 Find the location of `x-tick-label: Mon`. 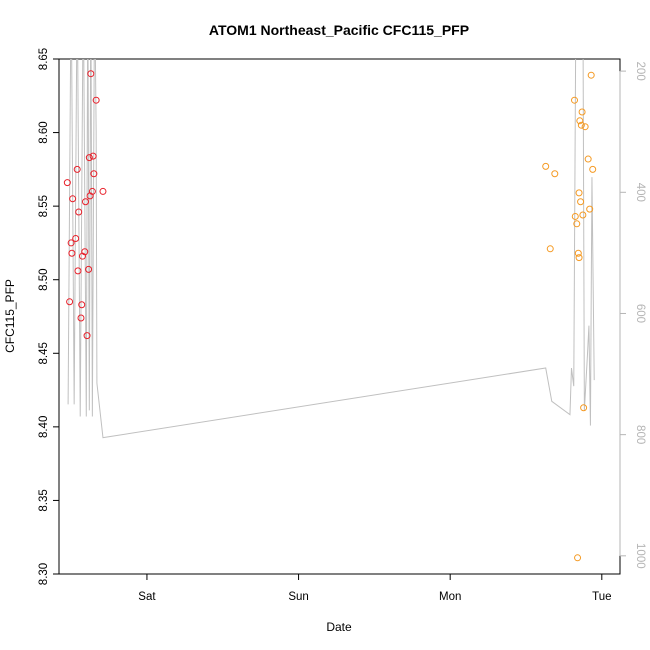

x-tick-label: Mon is located at coordinates (450, 597).